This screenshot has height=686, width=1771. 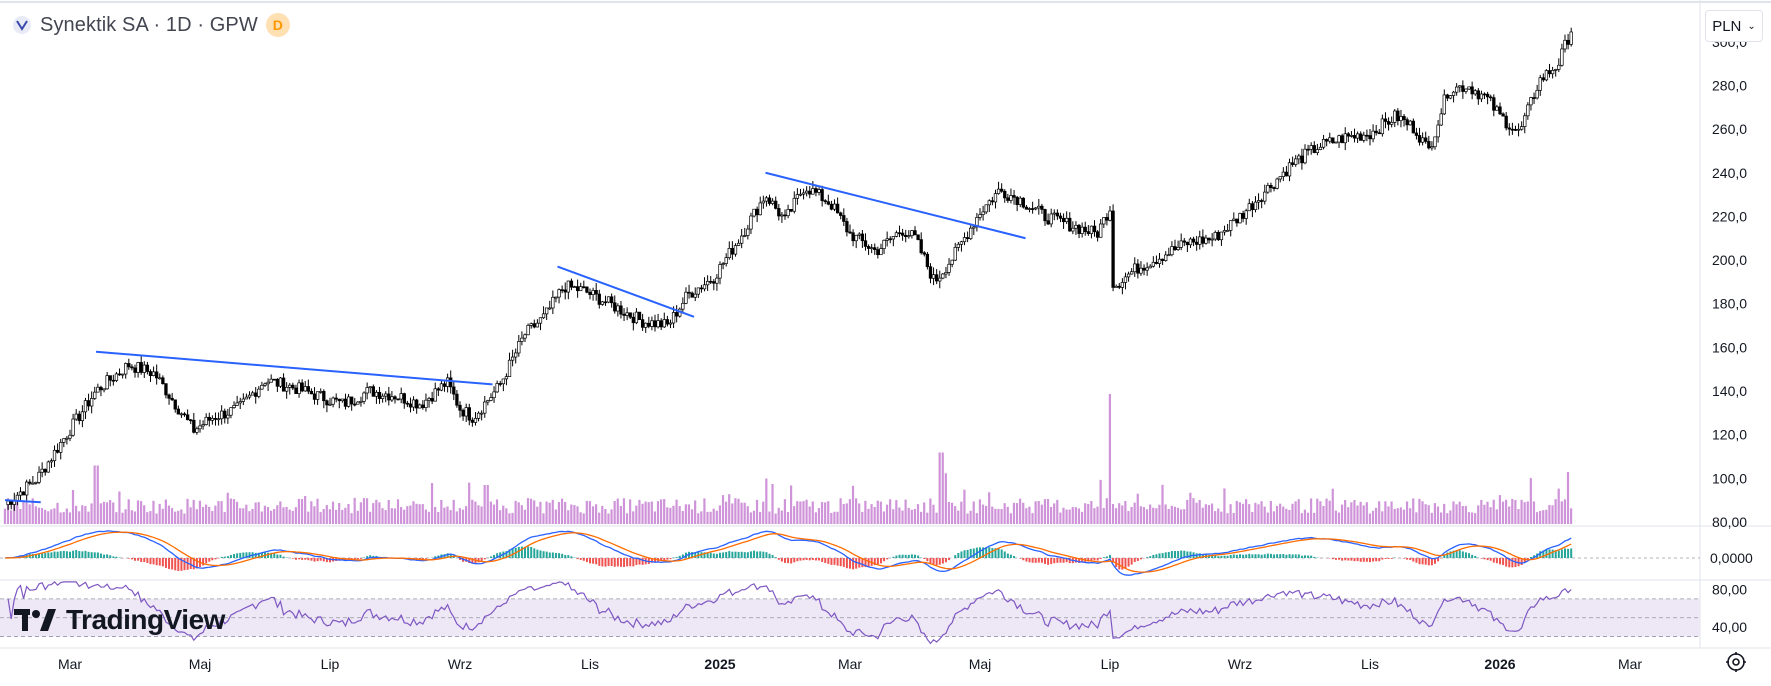 What do you see at coordinates (1734, 26) in the screenshot?
I see `currency-selector: PLN ⌄` at bounding box center [1734, 26].